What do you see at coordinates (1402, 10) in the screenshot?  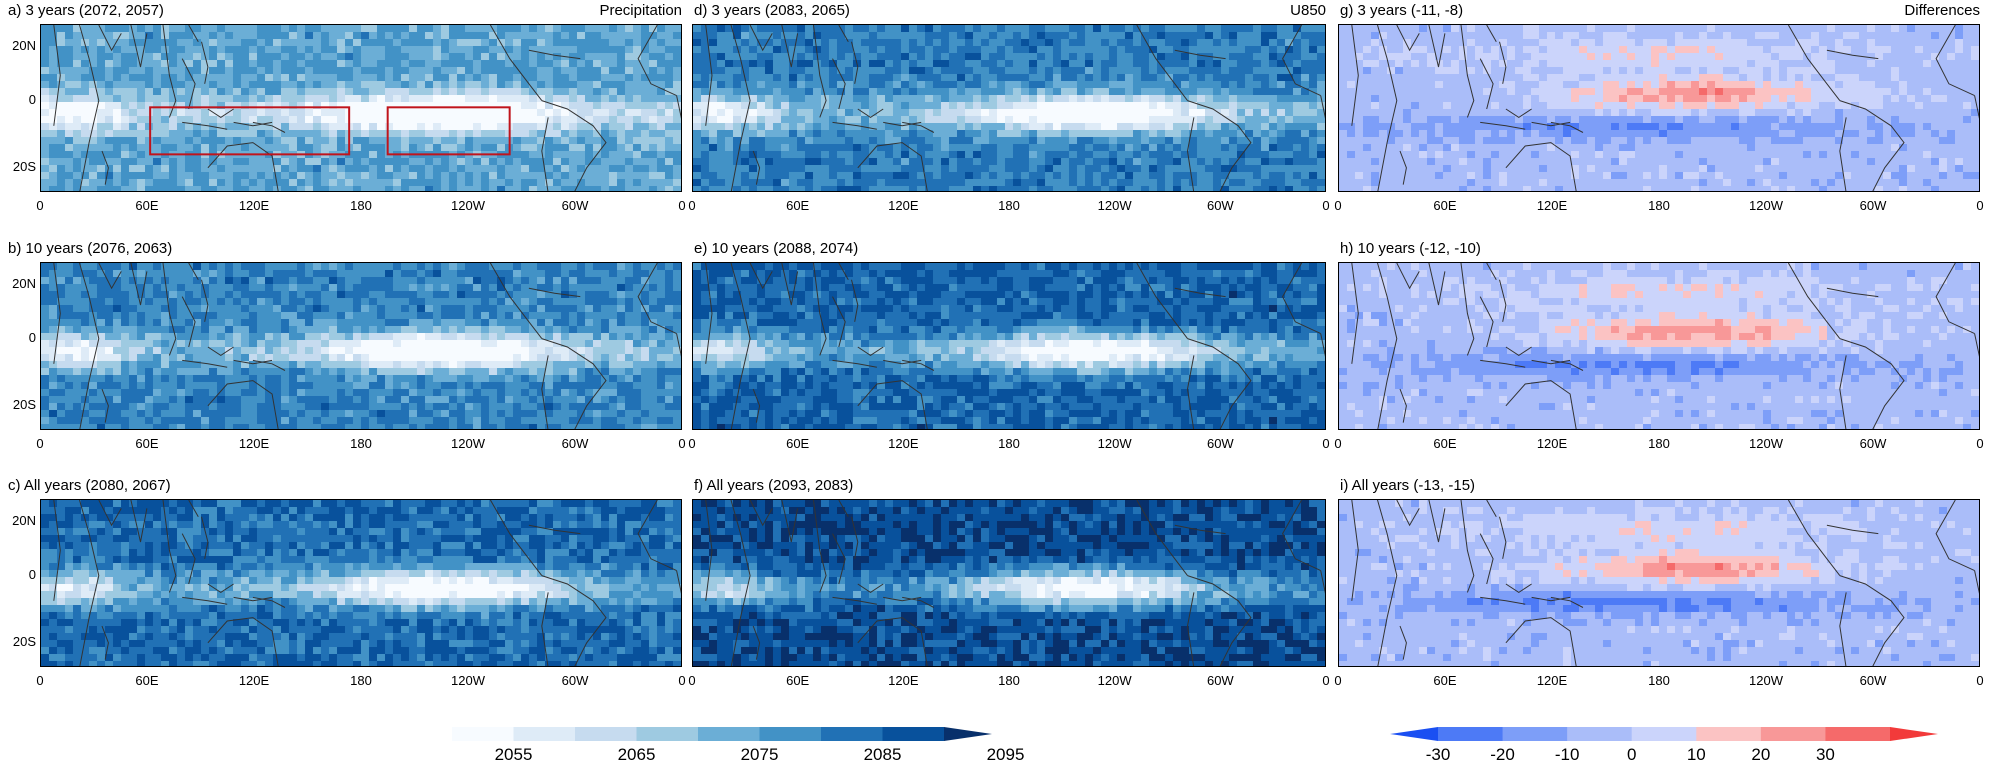 I see `panel-title: g) 3 years (-11, -8)` at bounding box center [1402, 10].